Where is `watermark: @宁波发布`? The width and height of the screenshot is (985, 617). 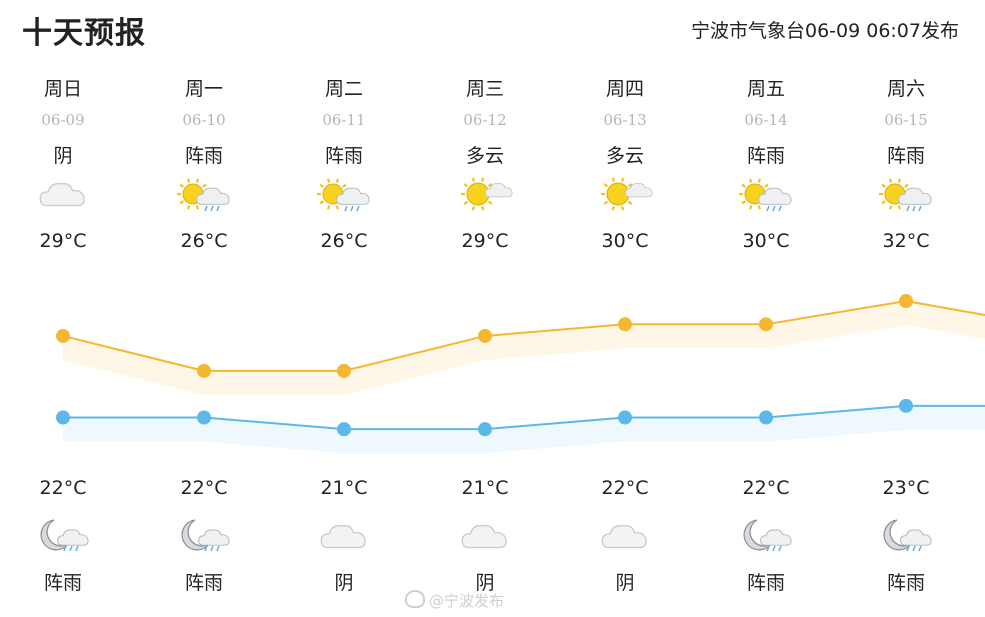
watermark: @宁波发布 is located at coordinates (454, 600).